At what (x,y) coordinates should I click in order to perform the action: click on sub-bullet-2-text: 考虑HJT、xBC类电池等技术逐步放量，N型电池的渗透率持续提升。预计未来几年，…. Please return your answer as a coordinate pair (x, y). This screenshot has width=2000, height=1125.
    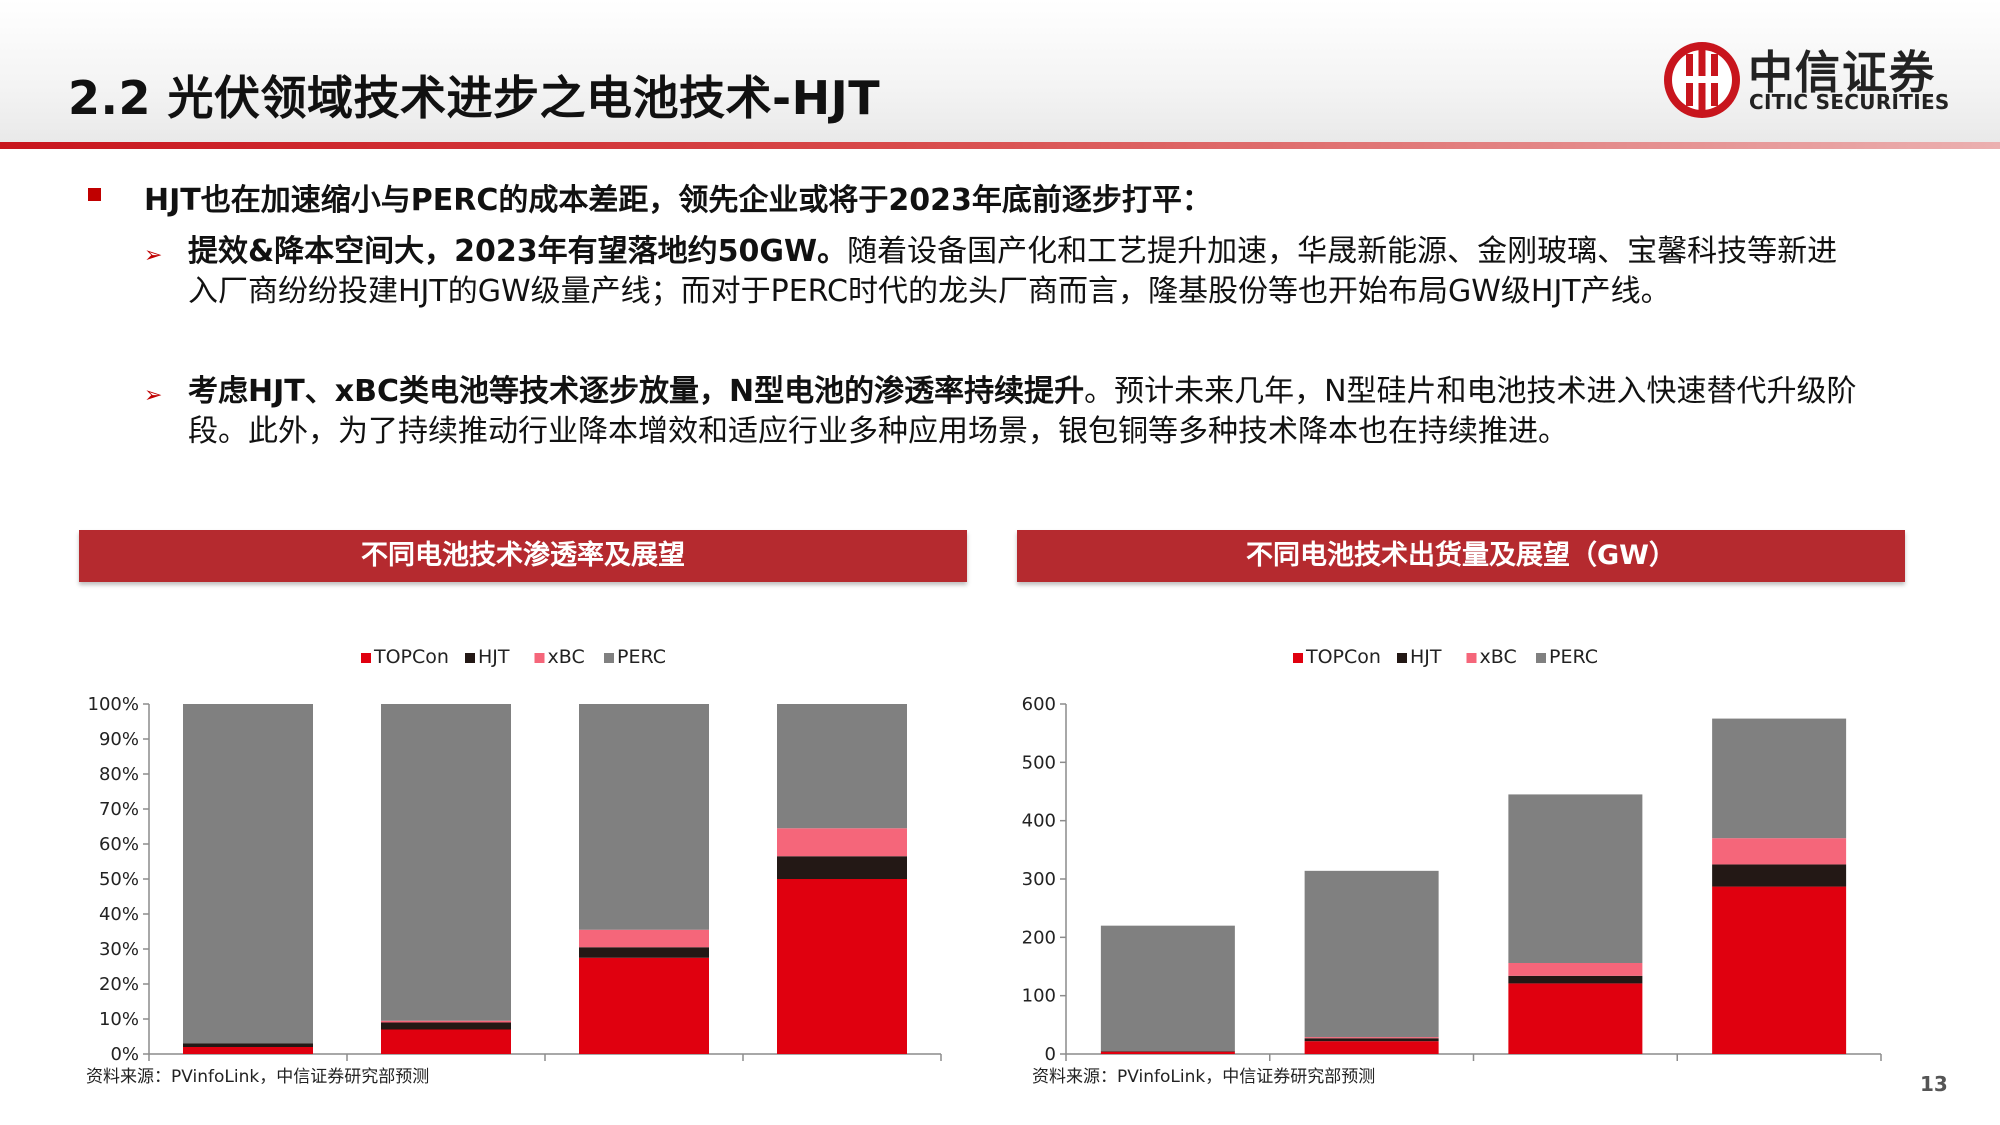
    Looking at the image, I should click on (1003, 412).